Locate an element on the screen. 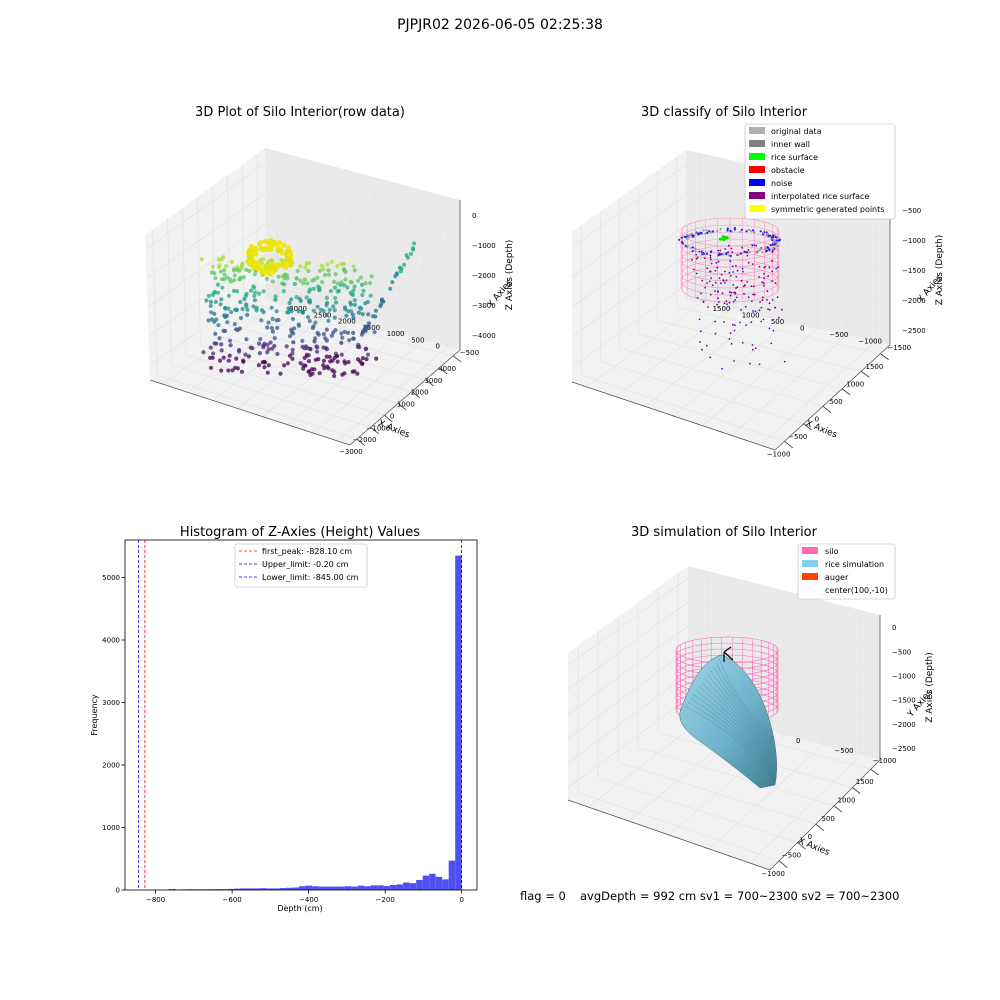 This screenshot has width=1000, height=1000. panel1-z-axis-label: Z Axies (Depth) is located at coordinates (510, 275).